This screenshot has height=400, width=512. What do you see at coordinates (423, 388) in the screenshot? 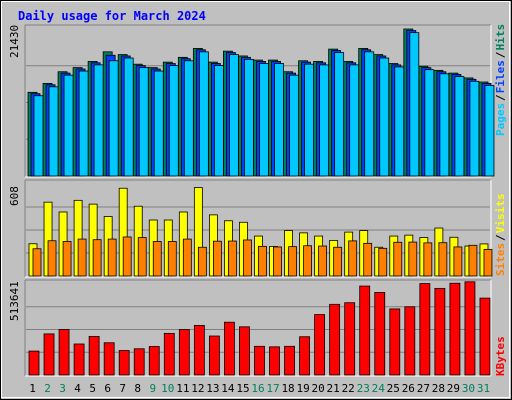
I see `x-label-day-27: 27` at bounding box center [423, 388].